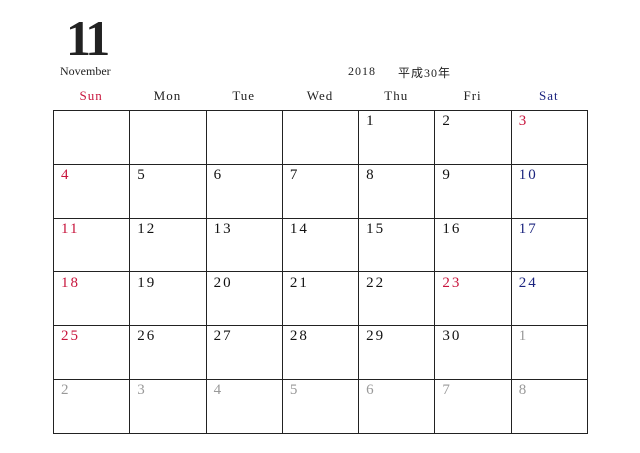 This screenshot has width=640, height=453. I want to click on weekday-label: Mon, so click(167, 95).